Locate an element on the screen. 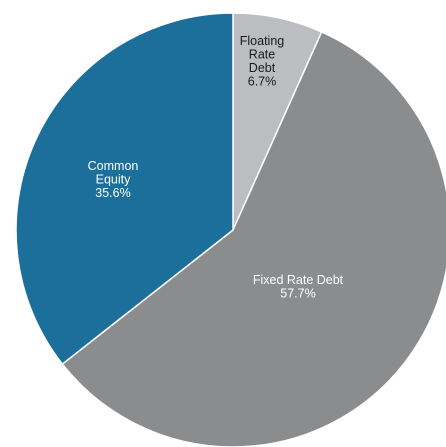 The width and height of the screenshot is (446, 447). slice-percent-label: 35.6% is located at coordinates (112, 193).